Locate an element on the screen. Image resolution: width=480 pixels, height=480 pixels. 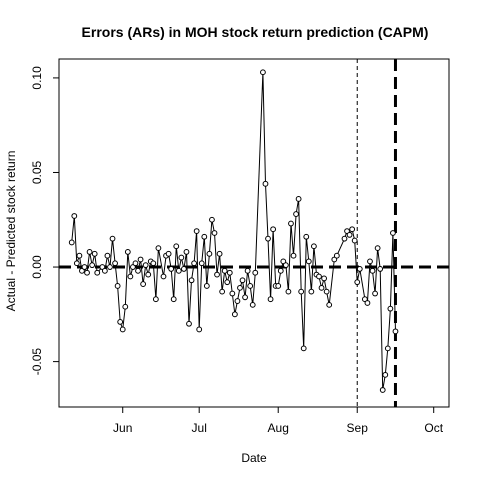
x-tick-label: Oct is located at coordinates (433, 428).